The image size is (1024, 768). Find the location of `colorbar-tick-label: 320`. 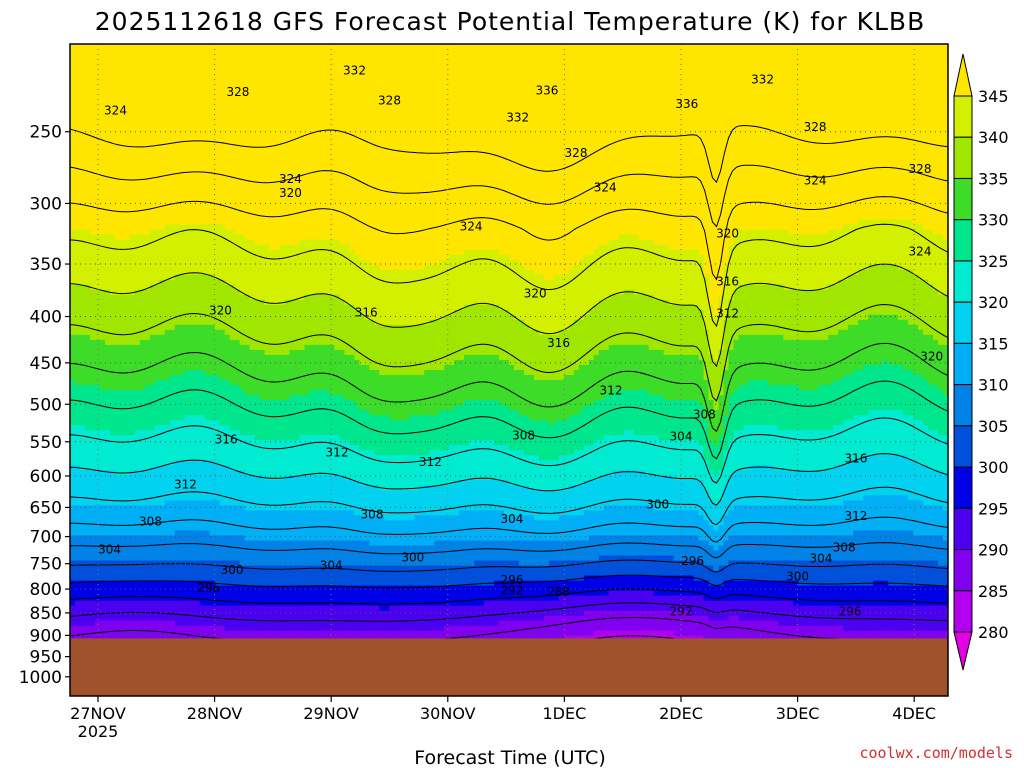

colorbar-tick-label: 320 is located at coordinates (993, 302).